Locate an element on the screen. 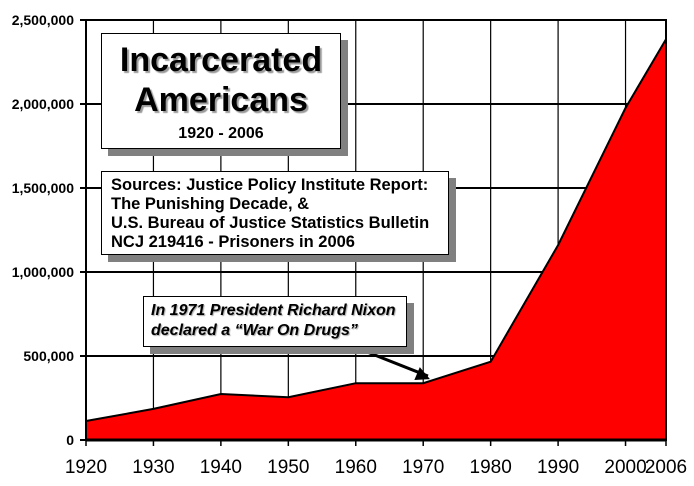  annotation-line: In 1971 President Richard Nixon is located at coordinates (273, 310).